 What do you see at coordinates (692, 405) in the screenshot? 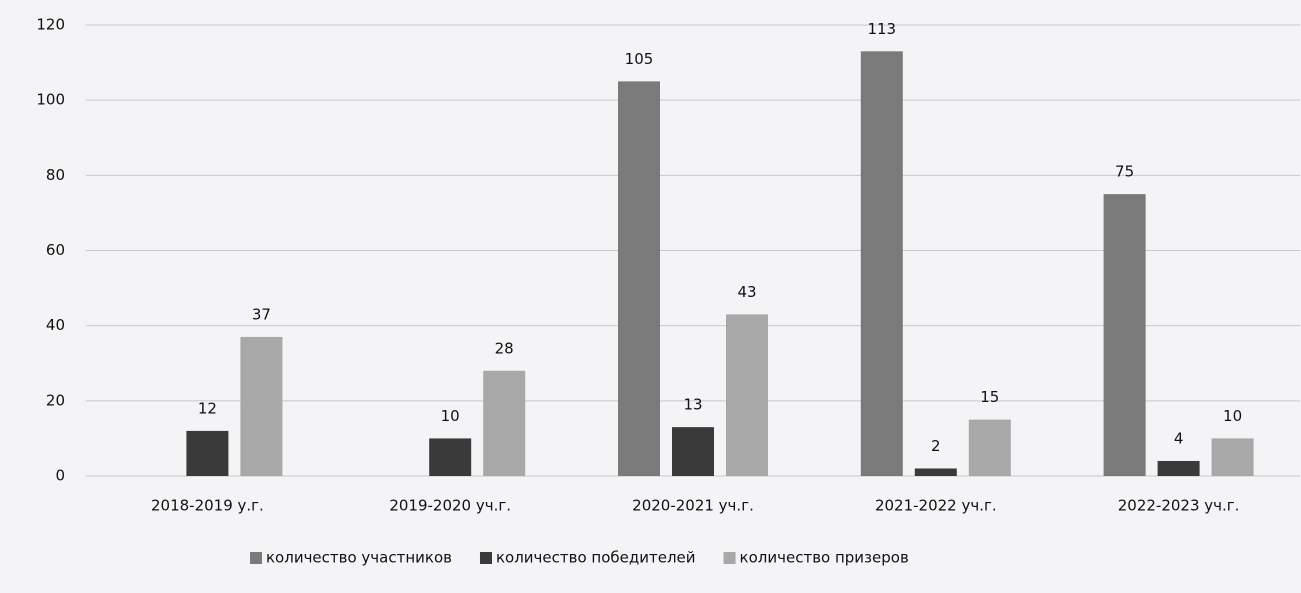
I see `value-label: 13` at bounding box center [692, 405].